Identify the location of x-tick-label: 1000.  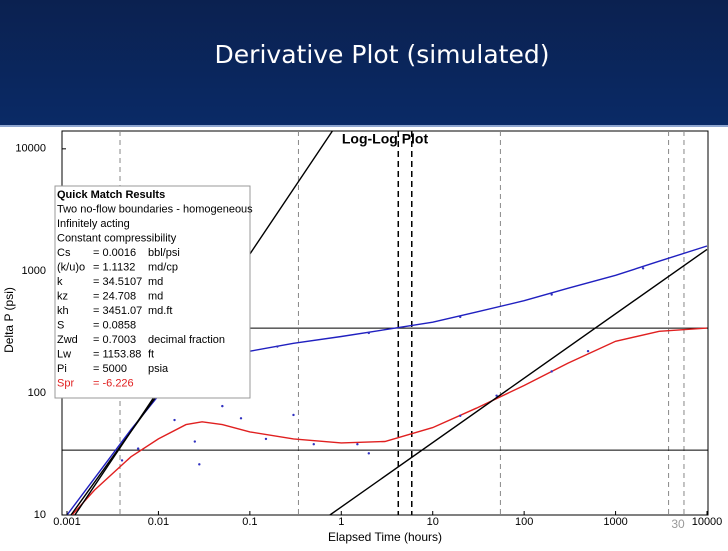
(615, 522).